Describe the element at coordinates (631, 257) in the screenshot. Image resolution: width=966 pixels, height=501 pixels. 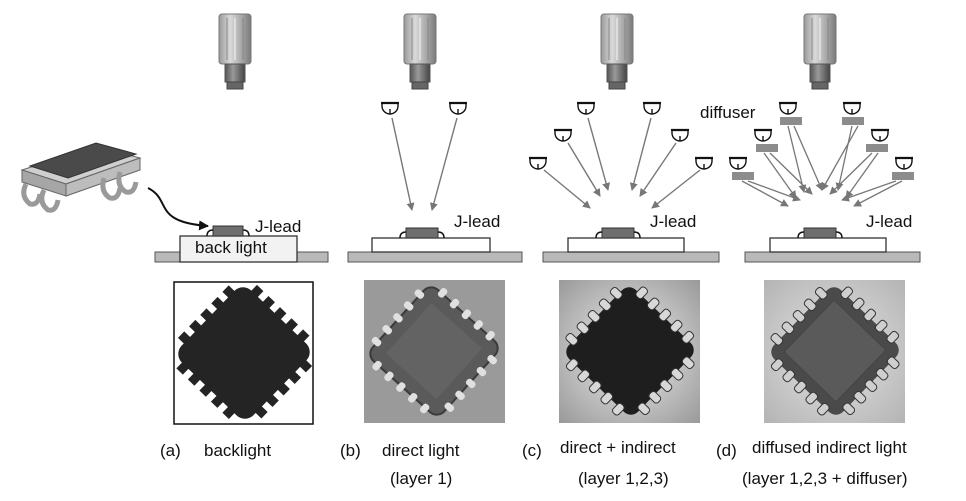
I see `base-c` at that location.